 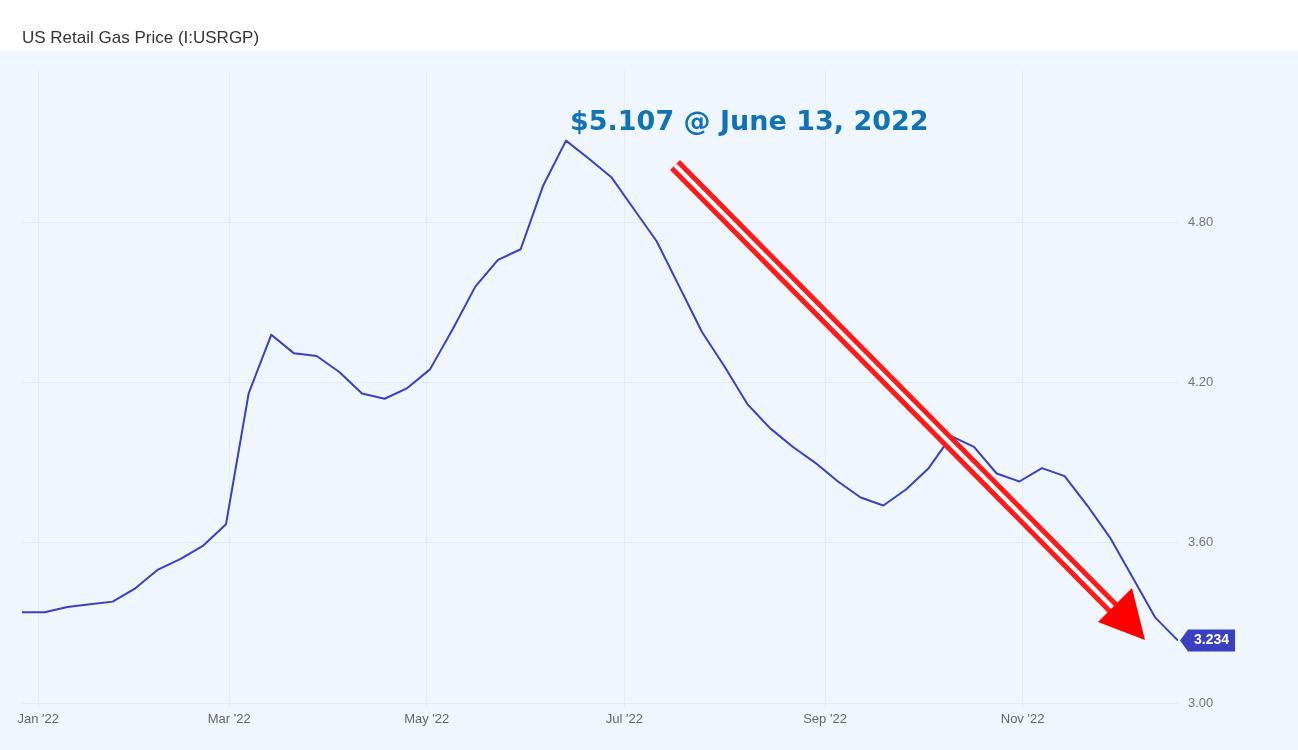 I want to click on y-tick-label: 3.00, so click(x=1201, y=702).